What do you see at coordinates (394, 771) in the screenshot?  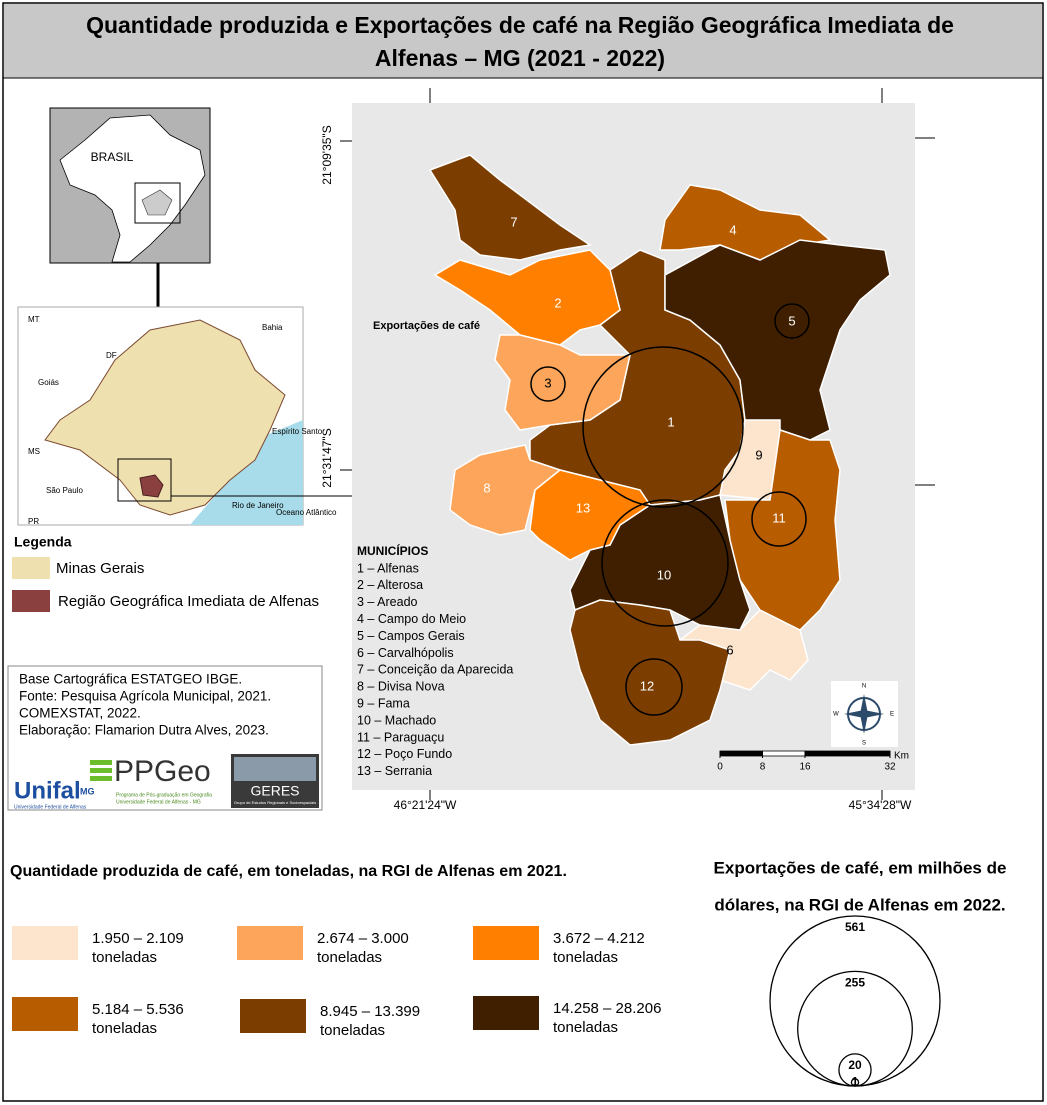 I see `municipality-entry: 13 – Serrania` at bounding box center [394, 771].